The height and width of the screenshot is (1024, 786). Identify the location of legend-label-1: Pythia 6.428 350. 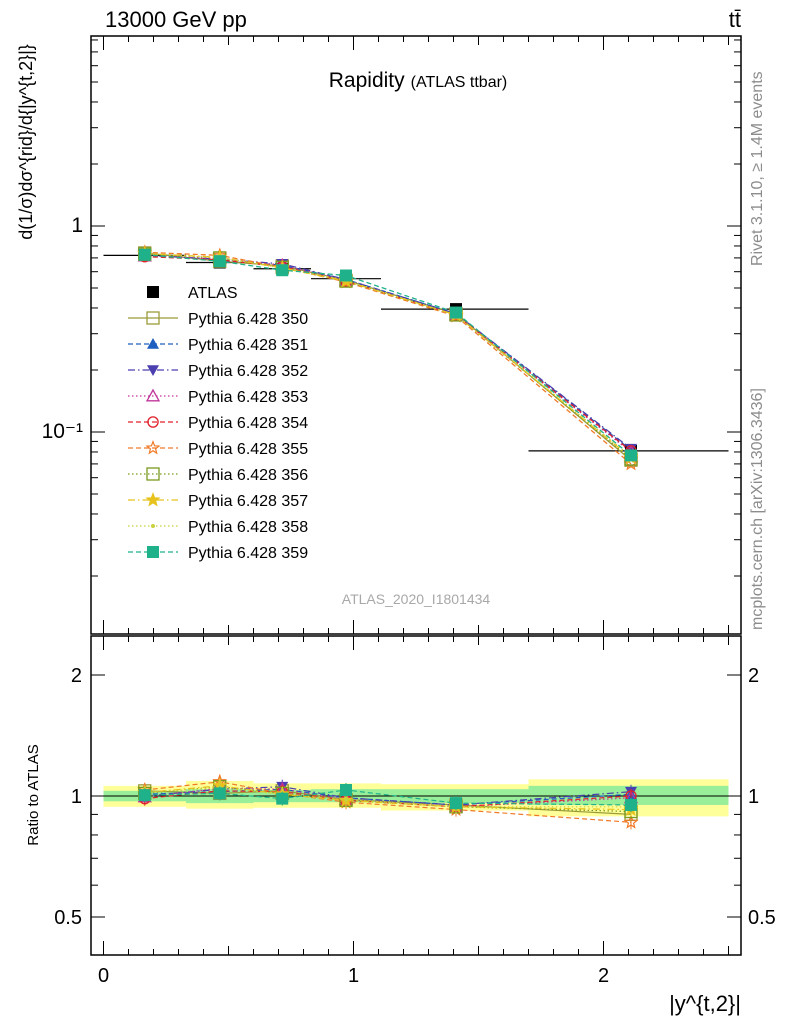
(248, 319).